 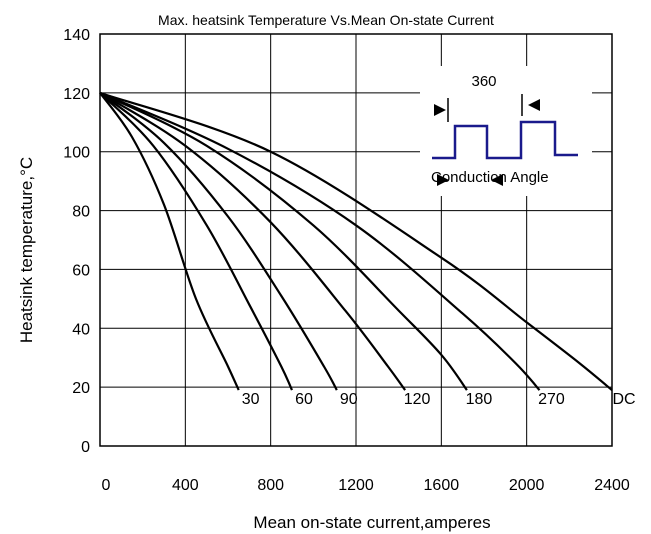 What do you see at coordinates (185, 485) in the screenshot?
I see `x-tick-label: 400` at bounding box center [185, 485].